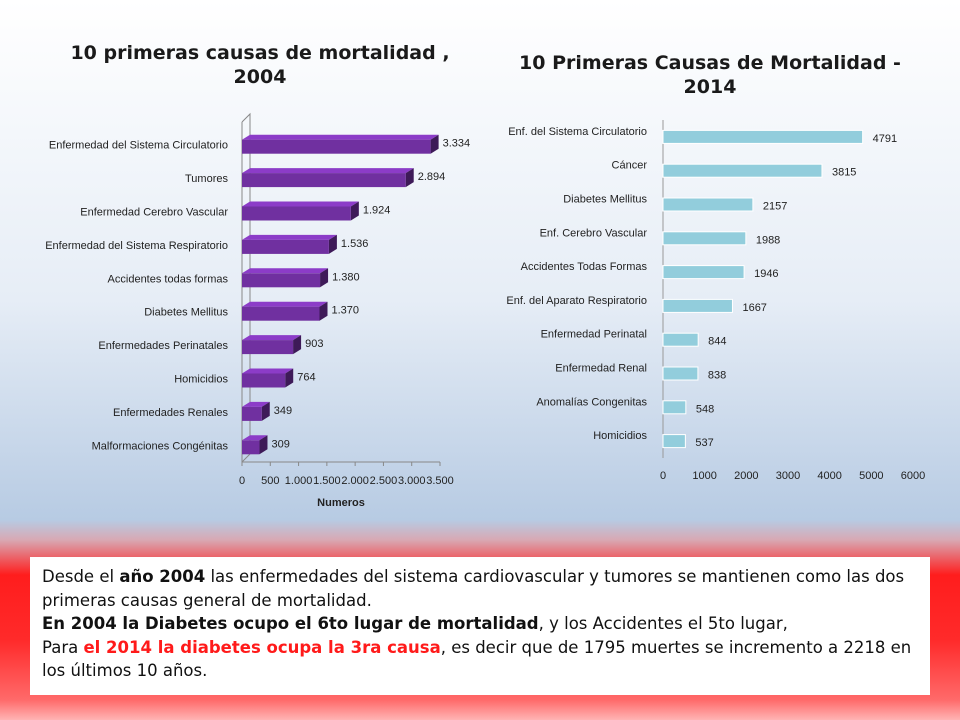 This screenshot has height=720, width=960. What do you see at coordinates (768, 240) in the screenshot?
I see `data-label-2014: 1988` at bounding box center [768, 240].